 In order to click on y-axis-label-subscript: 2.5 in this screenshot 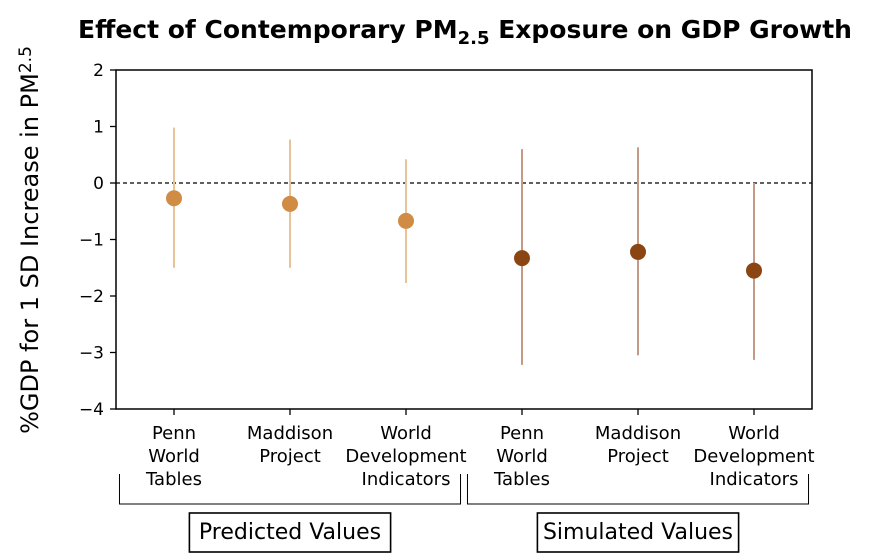, I will do `click(26, 59)`.